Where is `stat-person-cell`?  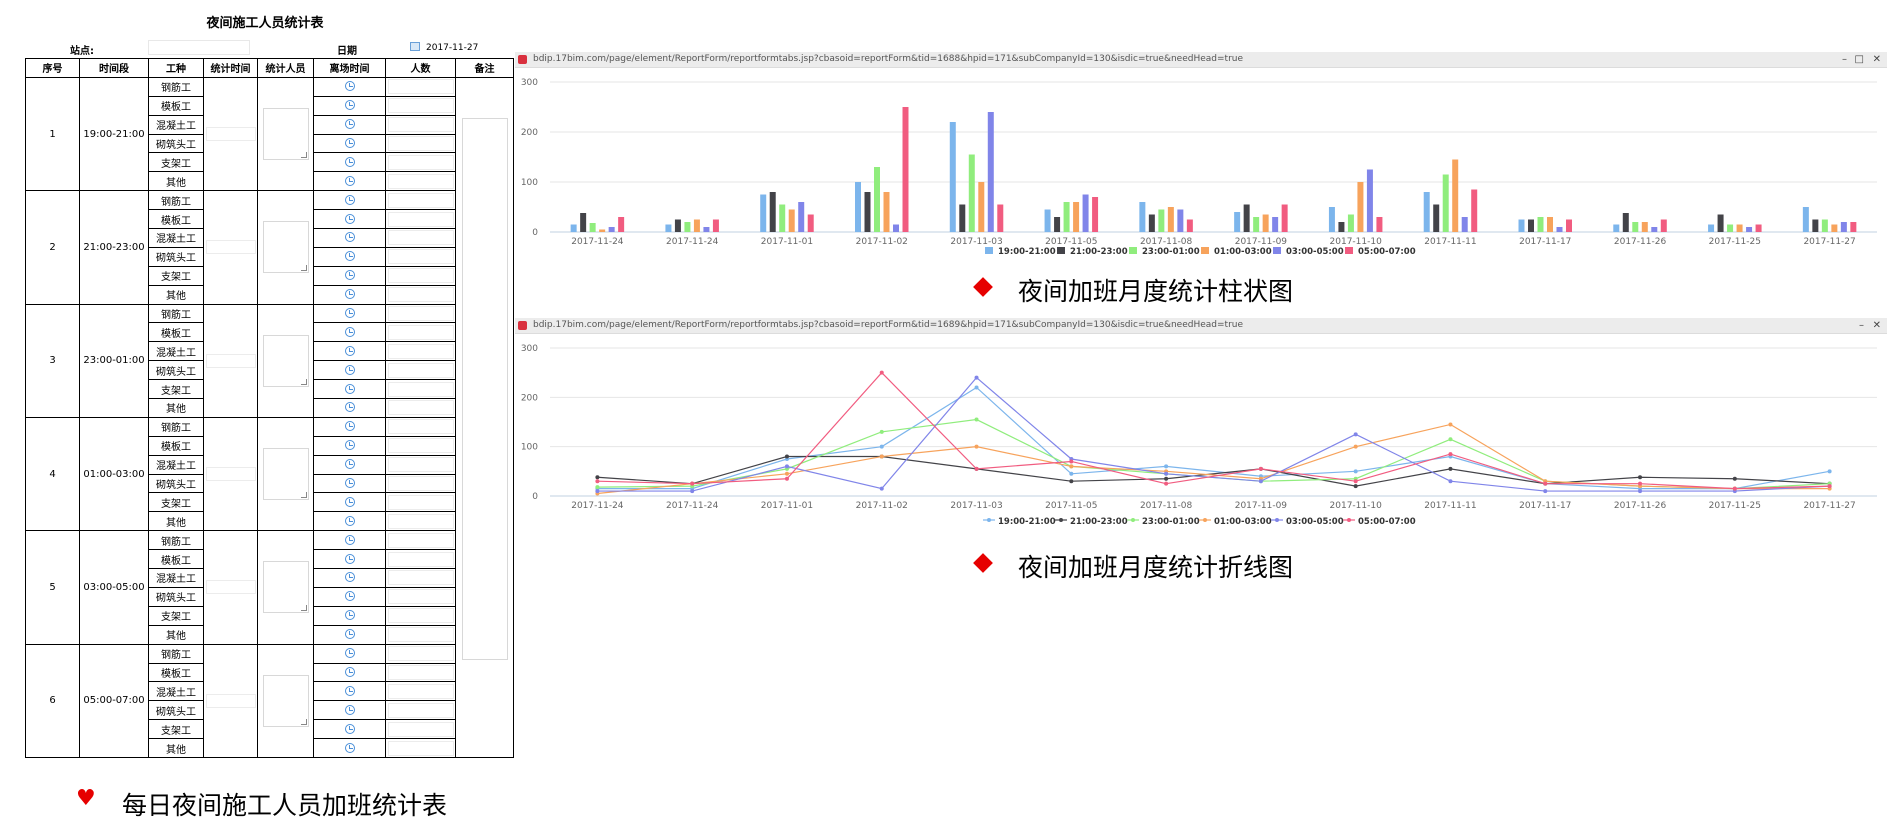
stat-person-cell is located at coordinates (285, 134).